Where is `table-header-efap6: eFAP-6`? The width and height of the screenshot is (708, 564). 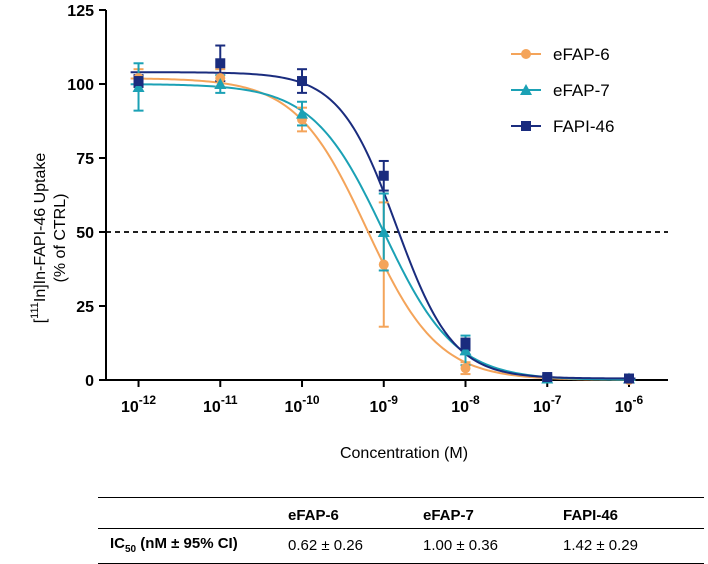
table-header-efap6: eFAP-6 is located at coordinates (355, 513).